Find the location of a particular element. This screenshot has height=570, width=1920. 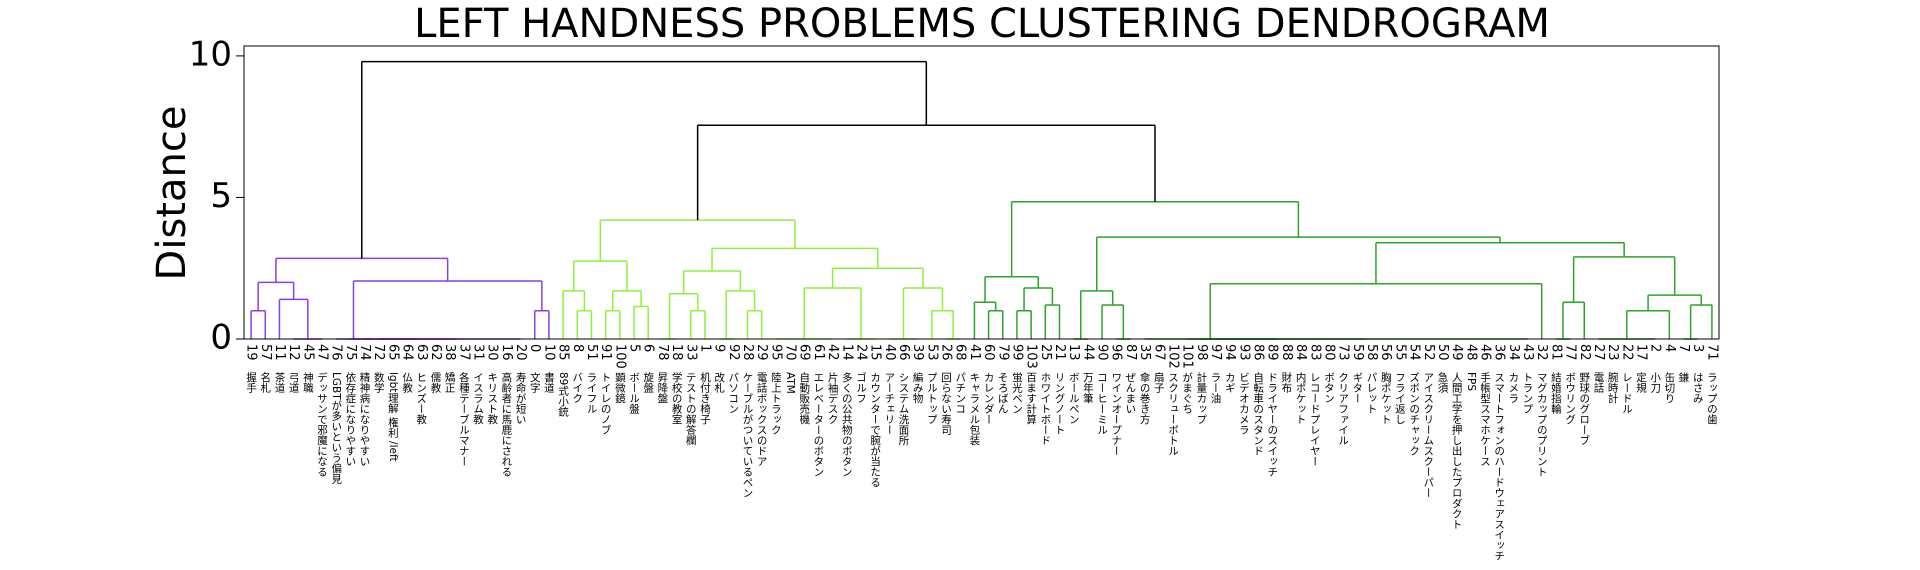

leaf-id: 40 is located at coordinates (889, 352).